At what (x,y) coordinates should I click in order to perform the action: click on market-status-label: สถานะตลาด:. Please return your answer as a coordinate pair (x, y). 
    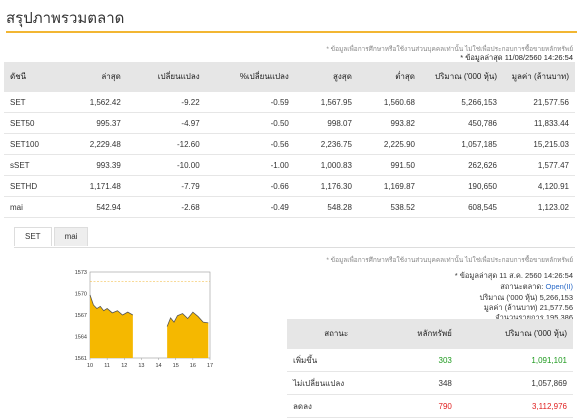
    Looking at the image, I should click on (522, 286).